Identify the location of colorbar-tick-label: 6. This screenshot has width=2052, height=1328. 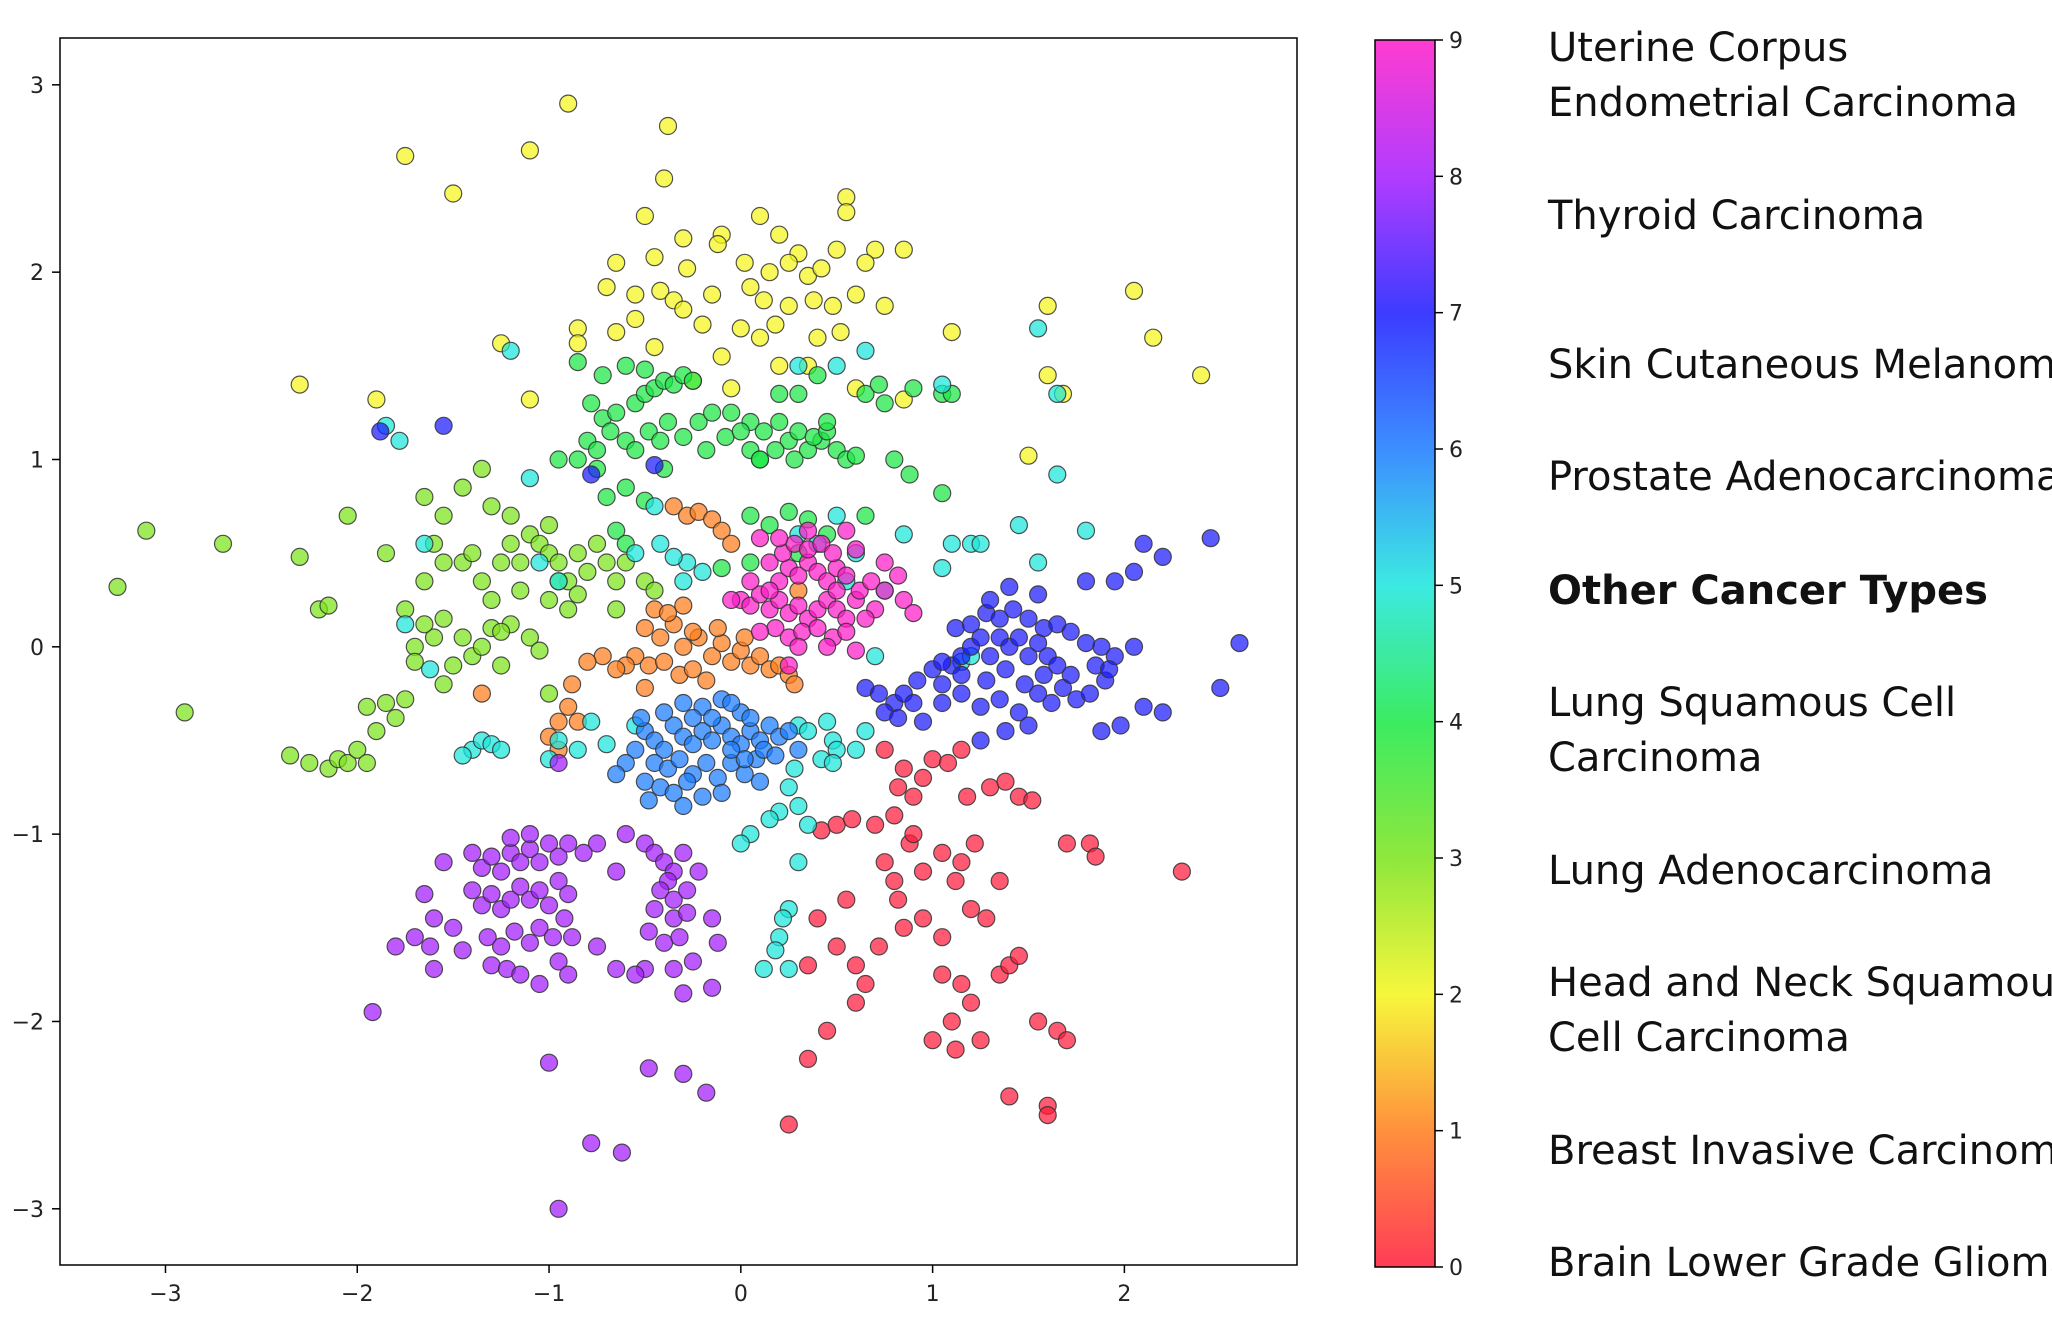
(1456, 450).